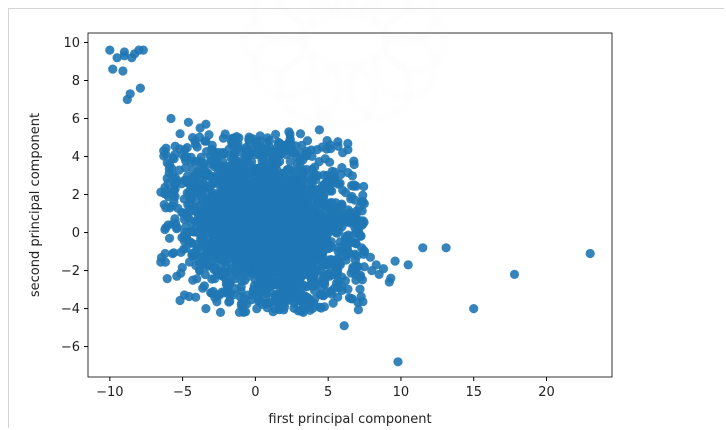  I want to click on x-tick-label: −5, so click(182, 392).